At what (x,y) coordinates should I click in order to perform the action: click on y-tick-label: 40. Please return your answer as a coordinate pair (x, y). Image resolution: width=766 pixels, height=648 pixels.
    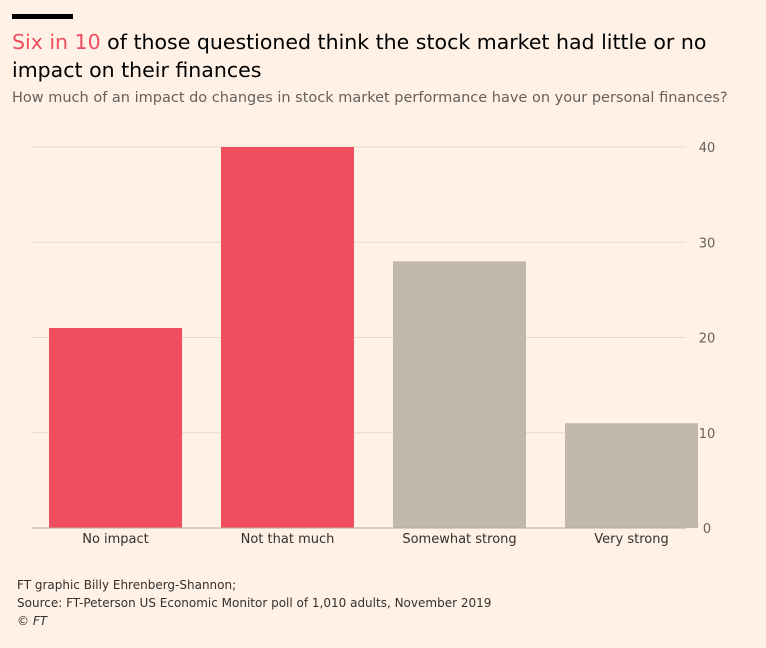
    Looking at the image, I should click on (707, 148).